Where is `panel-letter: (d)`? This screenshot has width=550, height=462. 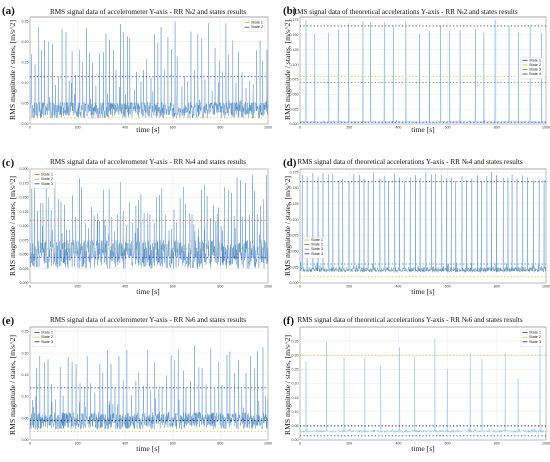 panel-letter: (d) is located at coordinates (290, 163).